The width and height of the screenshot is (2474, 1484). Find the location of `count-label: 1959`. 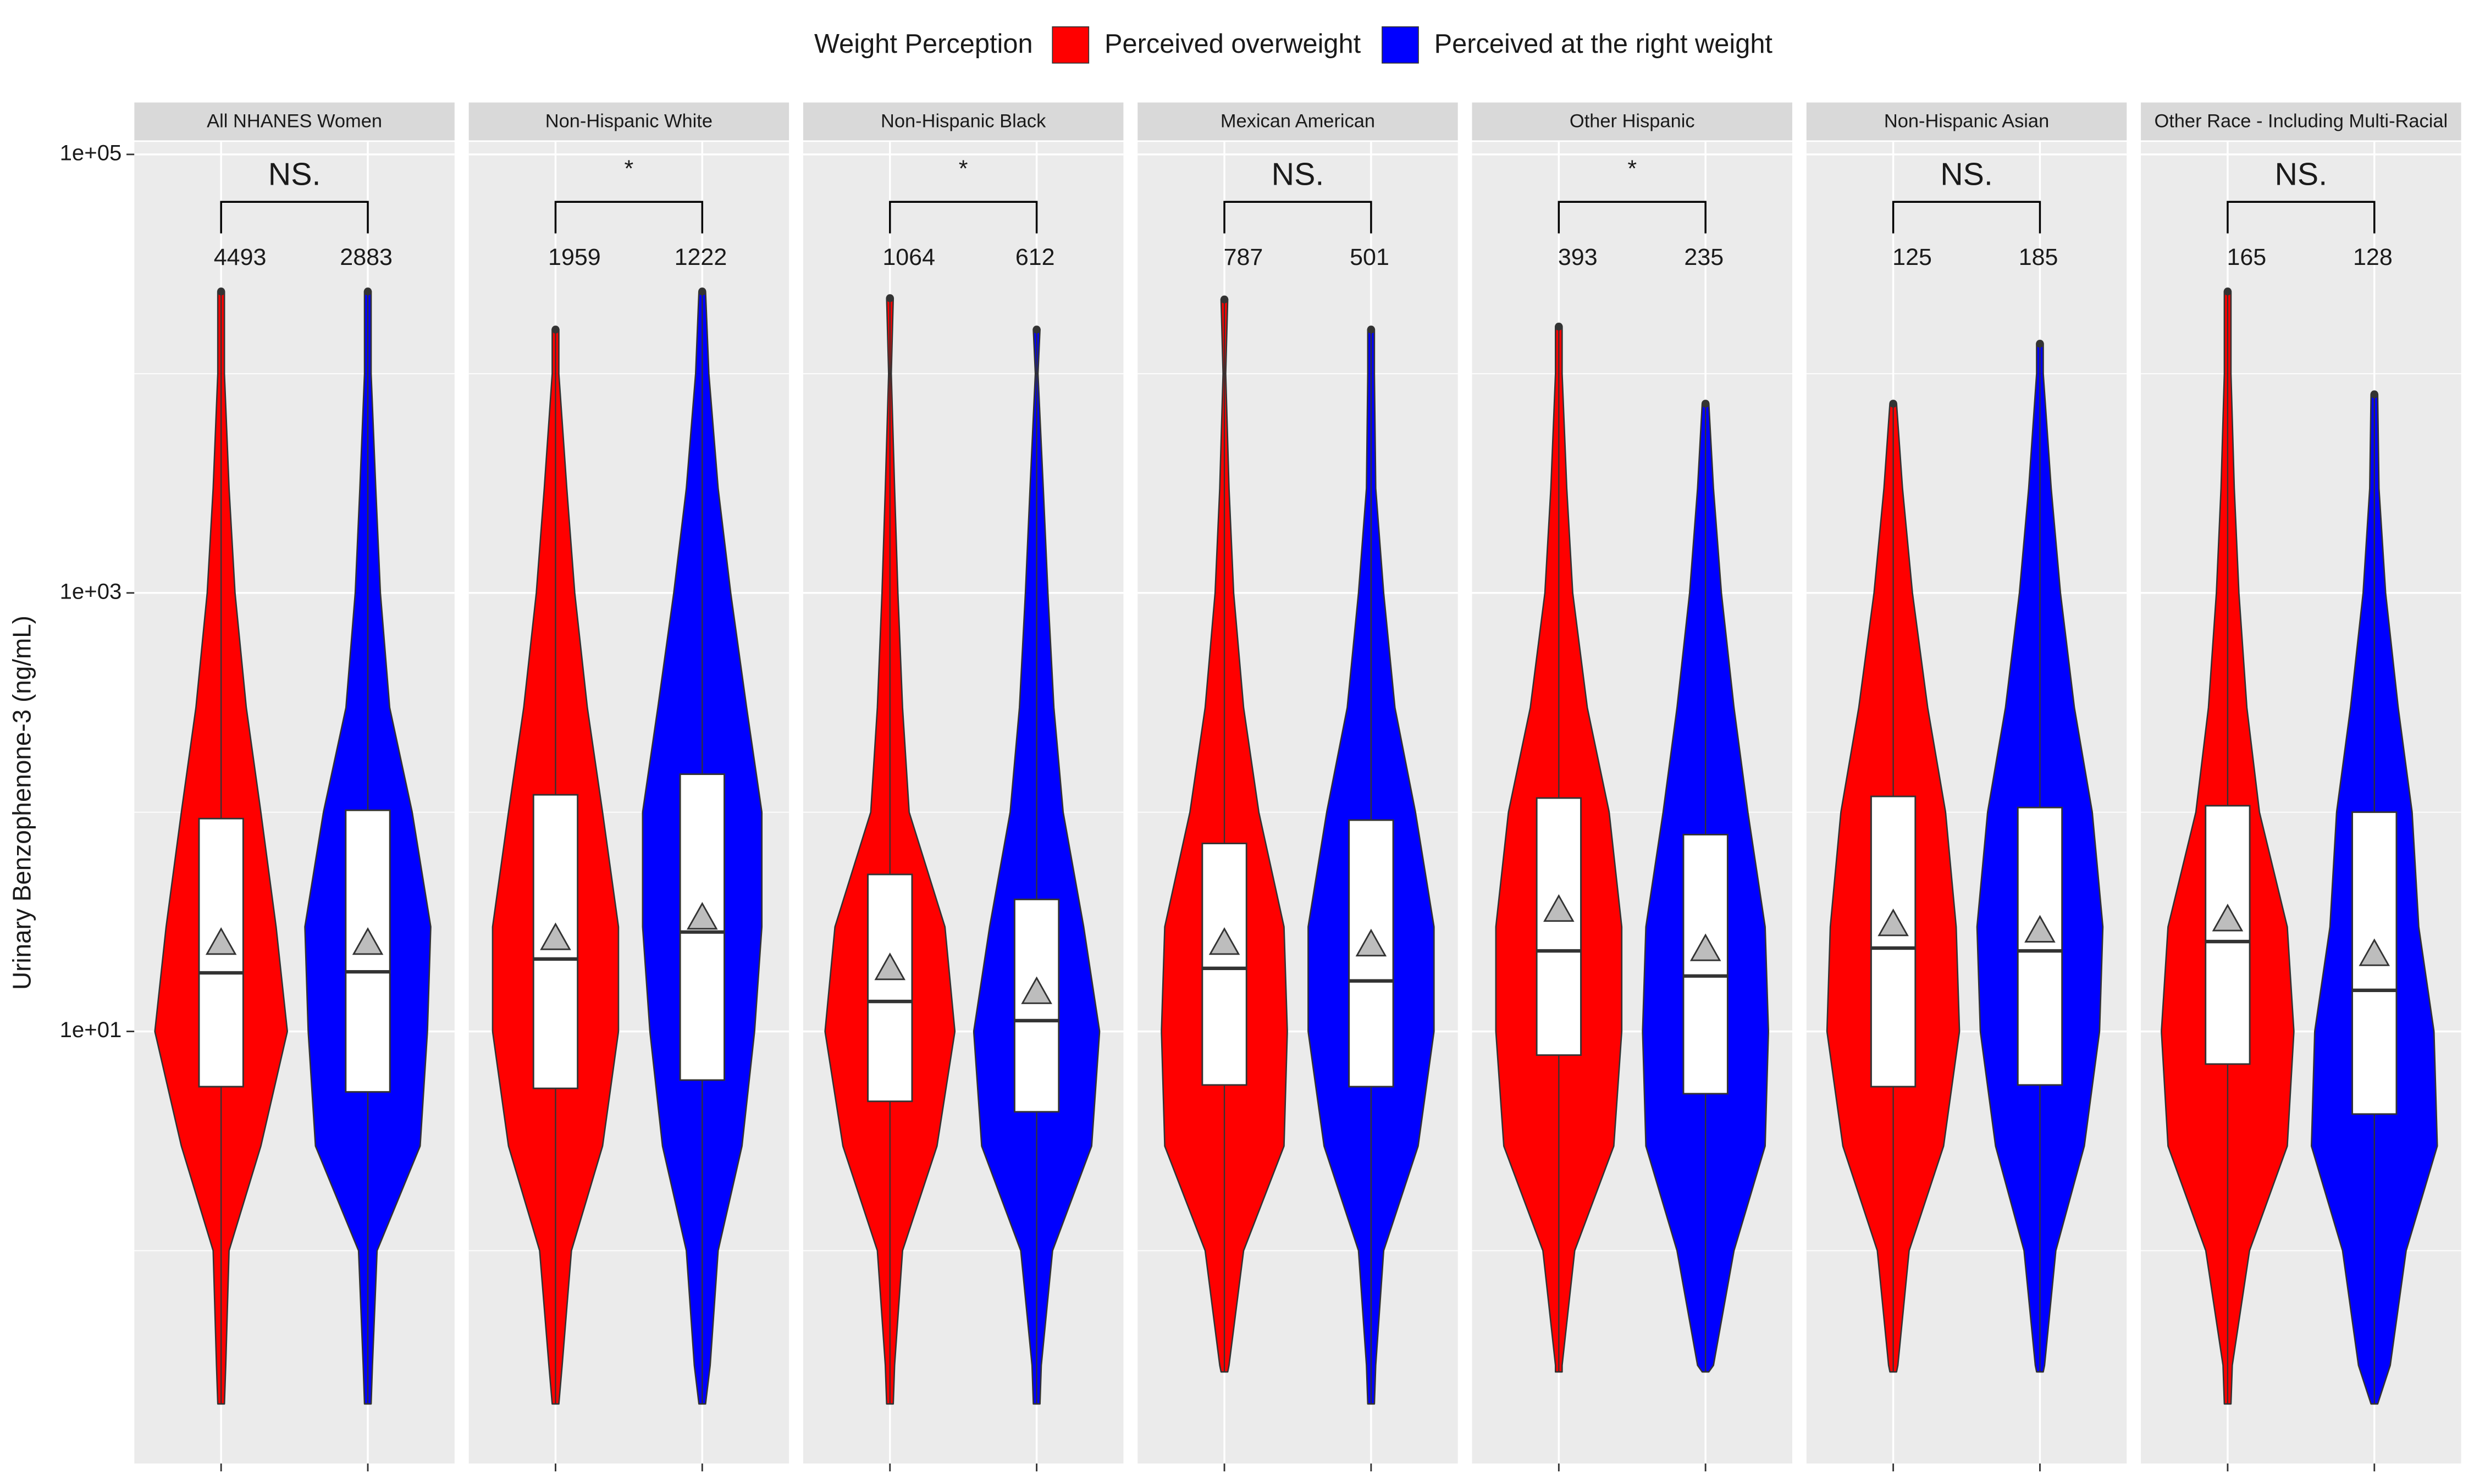

count-label: 1959 is located at coordinates (575, 257).